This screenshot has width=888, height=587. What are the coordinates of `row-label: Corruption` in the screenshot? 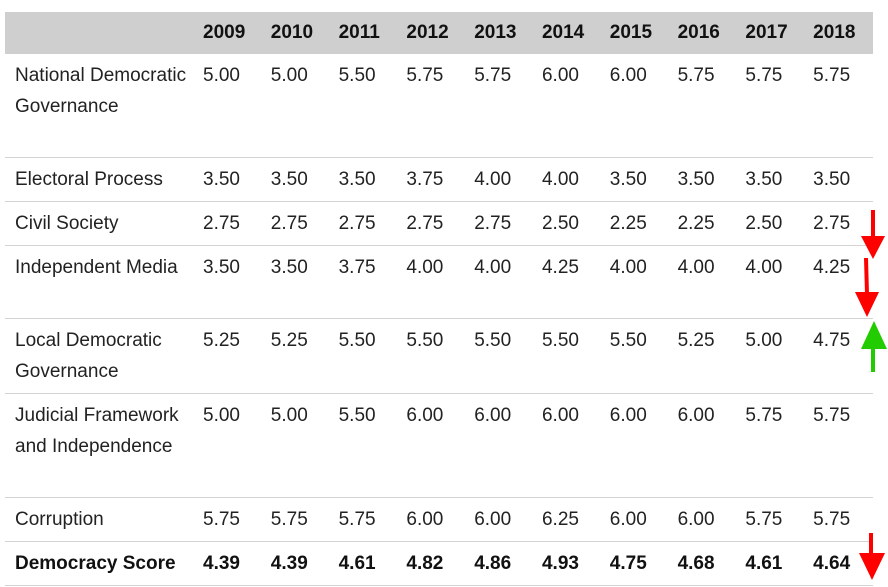 It's located at (100, 519).